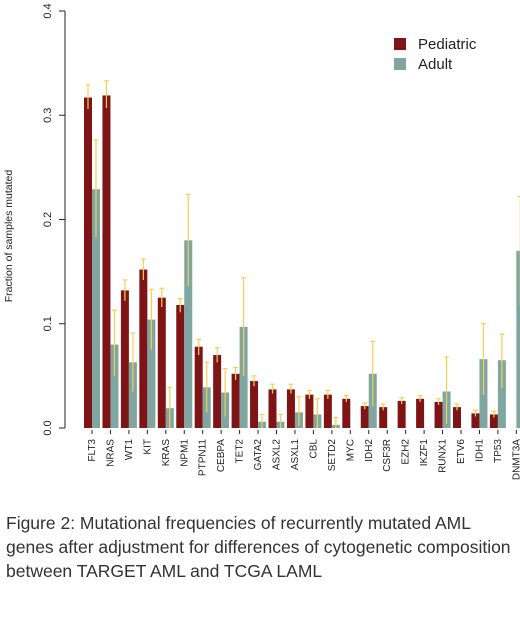 The height and width of the screenshot is (623, 520). Describe the element at coordinates (498, 451) in the screenshot. I see `x-tick-label: TP53` at that location.